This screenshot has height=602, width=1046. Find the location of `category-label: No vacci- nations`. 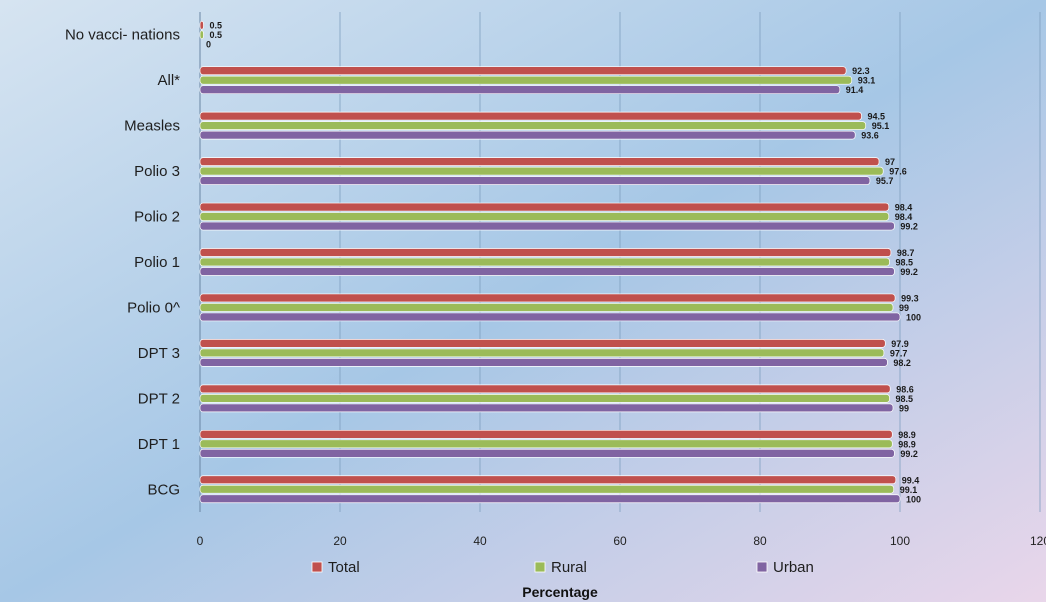

category-label: No vacci- nations is located at coordinates (122, 35).